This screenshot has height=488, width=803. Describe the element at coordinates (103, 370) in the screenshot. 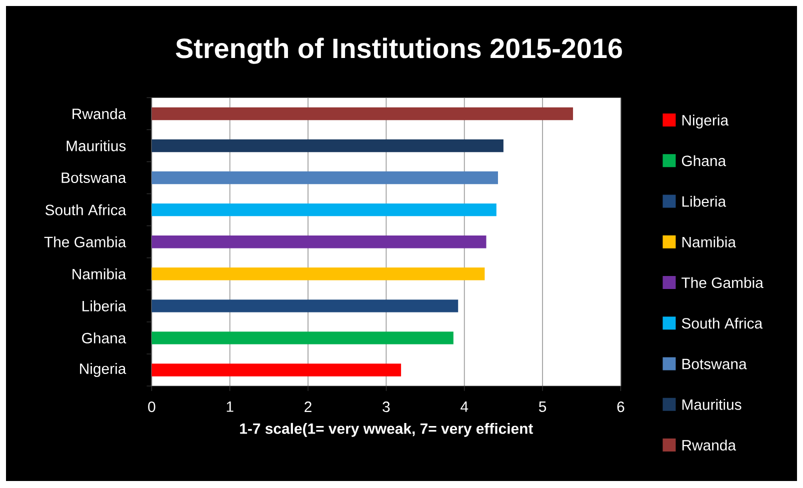

I see `y-tick-label: Nigeria` at that location.